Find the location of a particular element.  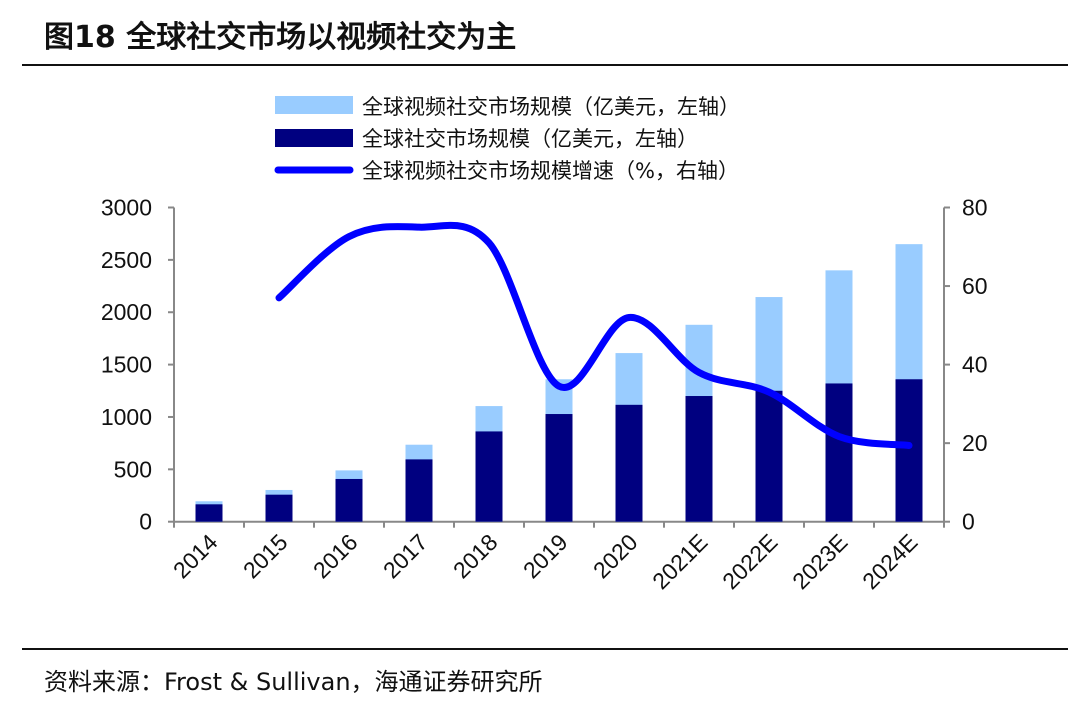

x-tick-label: 2022E is located at coordinates (749, 561).